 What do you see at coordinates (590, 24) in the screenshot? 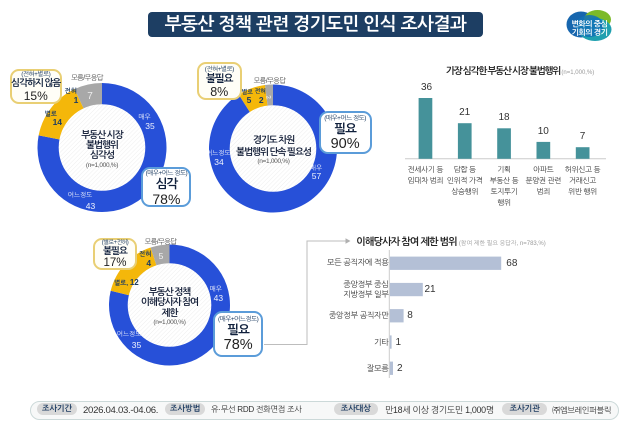
I see `svg-text: 변화의 중심` at bounding box center [590, 24].